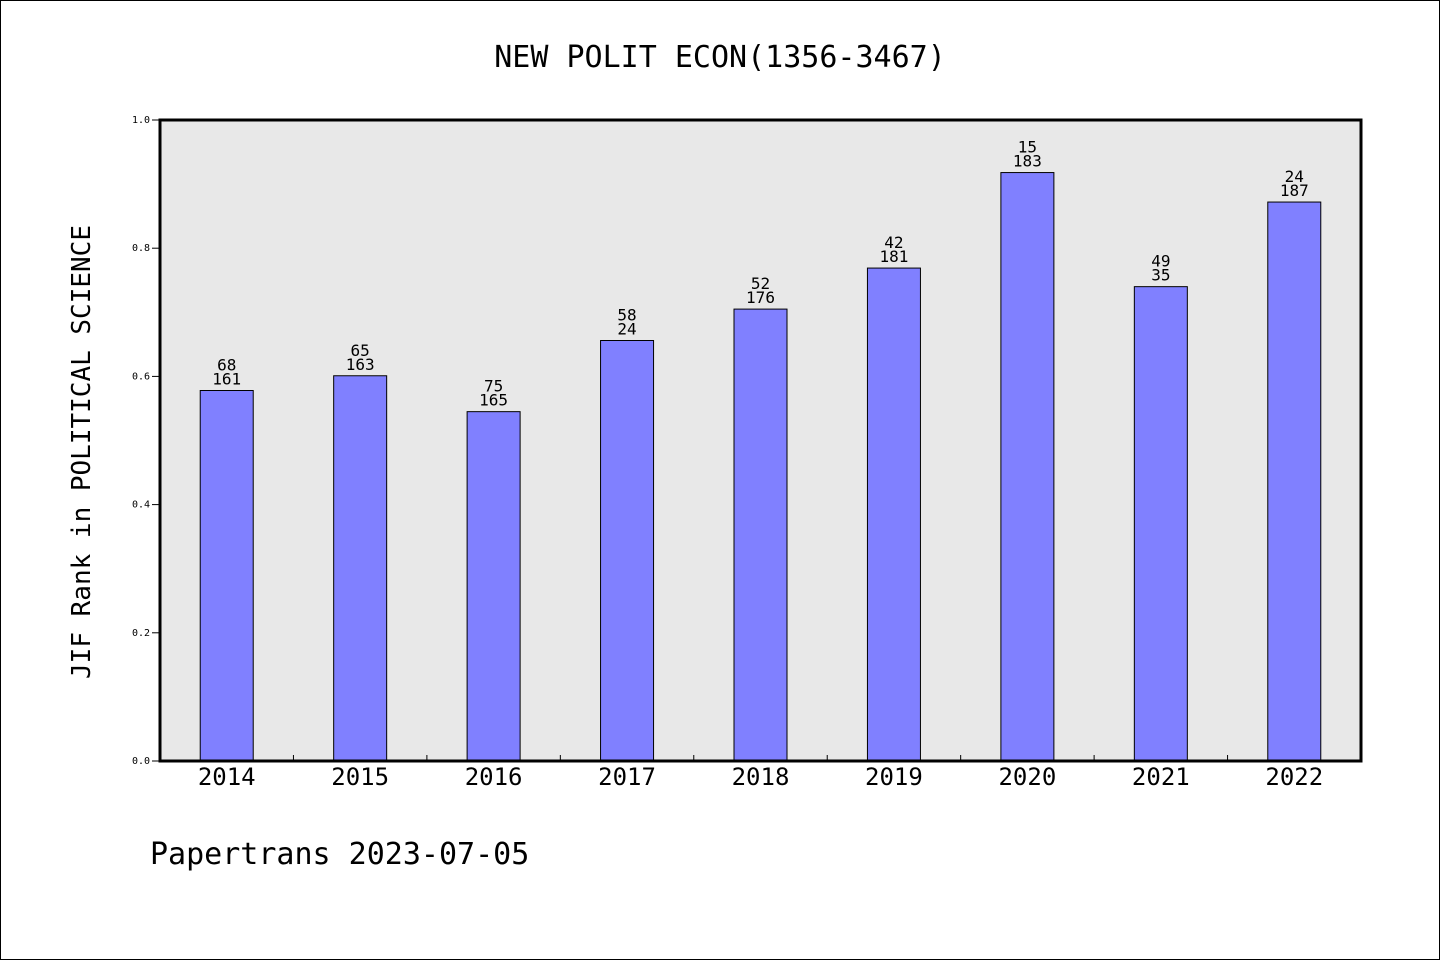 This screenshot has width=1440, height=960. Describe the element at coordinates (1294, 176) in the screenshot. I see `bar-label-rank: 24` at that location.